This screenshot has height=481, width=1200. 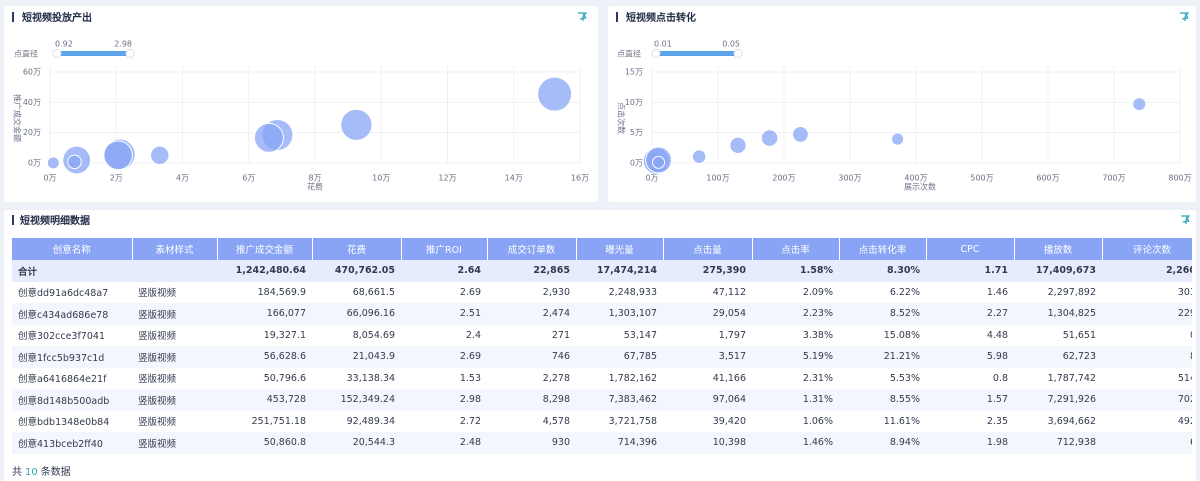 What do you see at coordinates (1147, 335) in the screenshot?
I see `cell: 0` at bounding box center [1147, 335].